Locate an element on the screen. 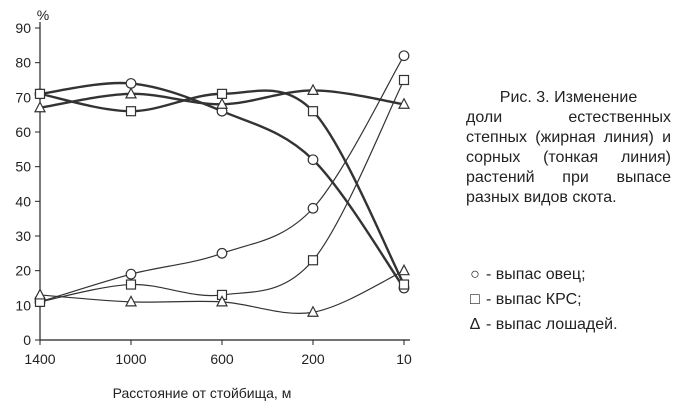 This screenshot has width=679, height=410. legend-label: - выпас КРС; is located at coordinates (534, 299).